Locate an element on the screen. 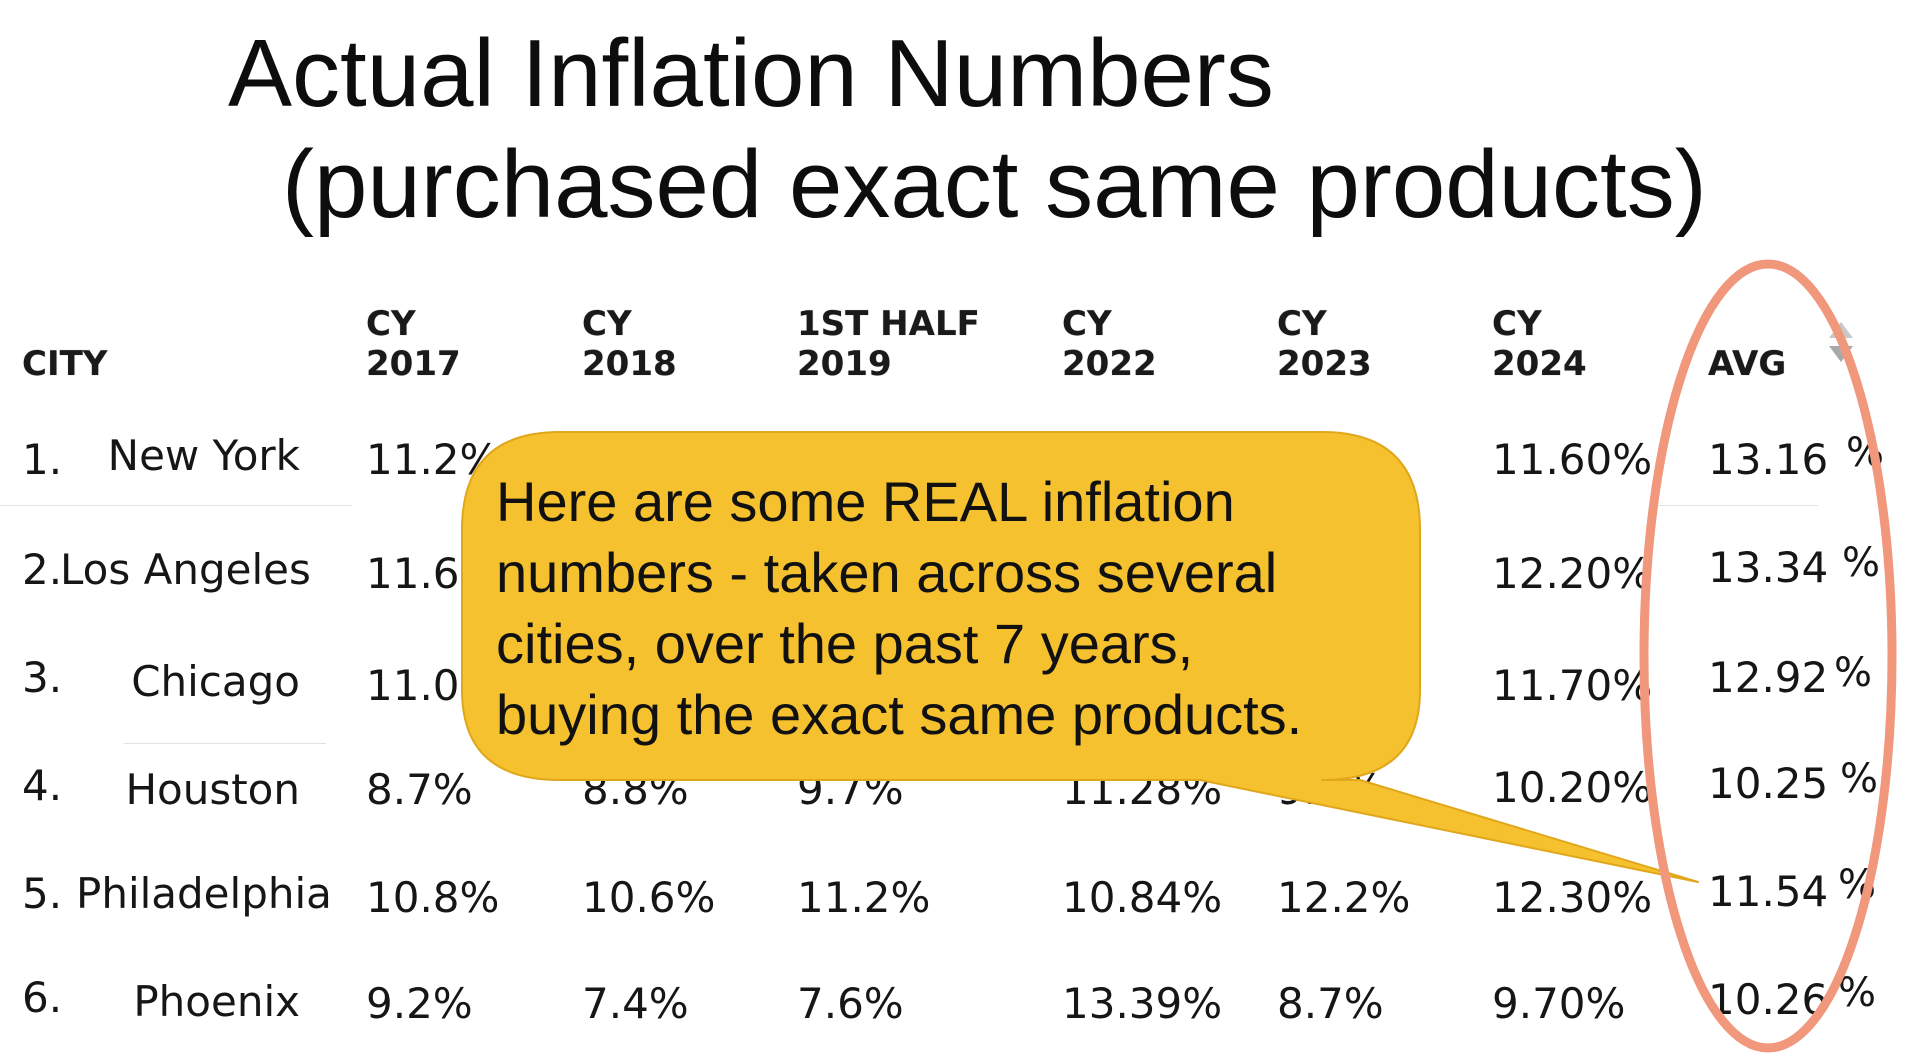  column-header-cy2024-line2: 2024 is located at coordinates (1539, 364).